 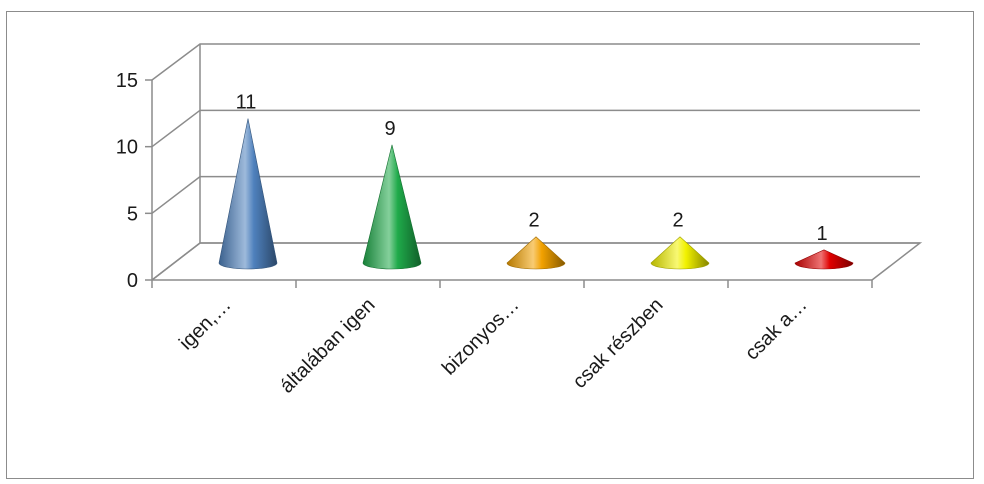 I want to click on data-label: 11, so click(x=246, y=103).